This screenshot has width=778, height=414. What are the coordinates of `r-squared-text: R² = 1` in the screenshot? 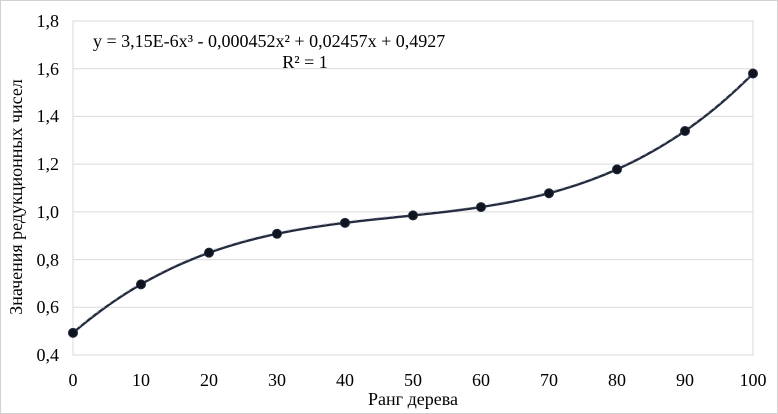 It's located at (305, 62).